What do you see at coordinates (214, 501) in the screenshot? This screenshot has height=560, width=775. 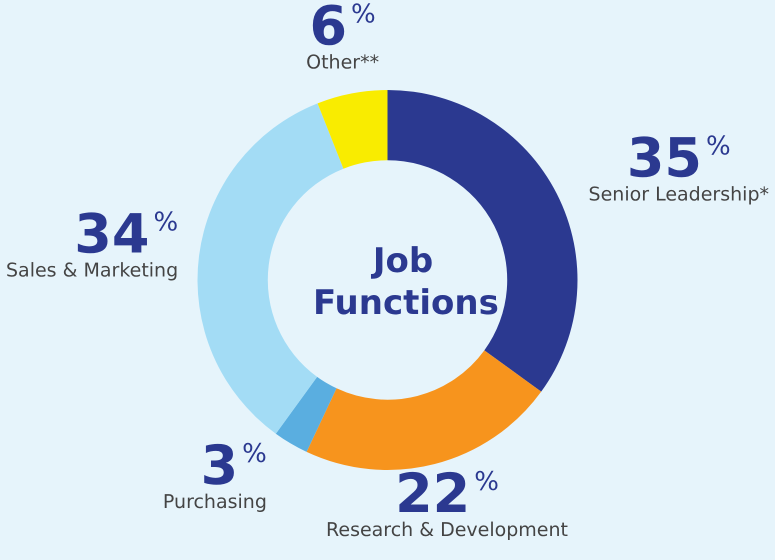 I see `slice-label: Purchasing` at bounding box center [214, 501].